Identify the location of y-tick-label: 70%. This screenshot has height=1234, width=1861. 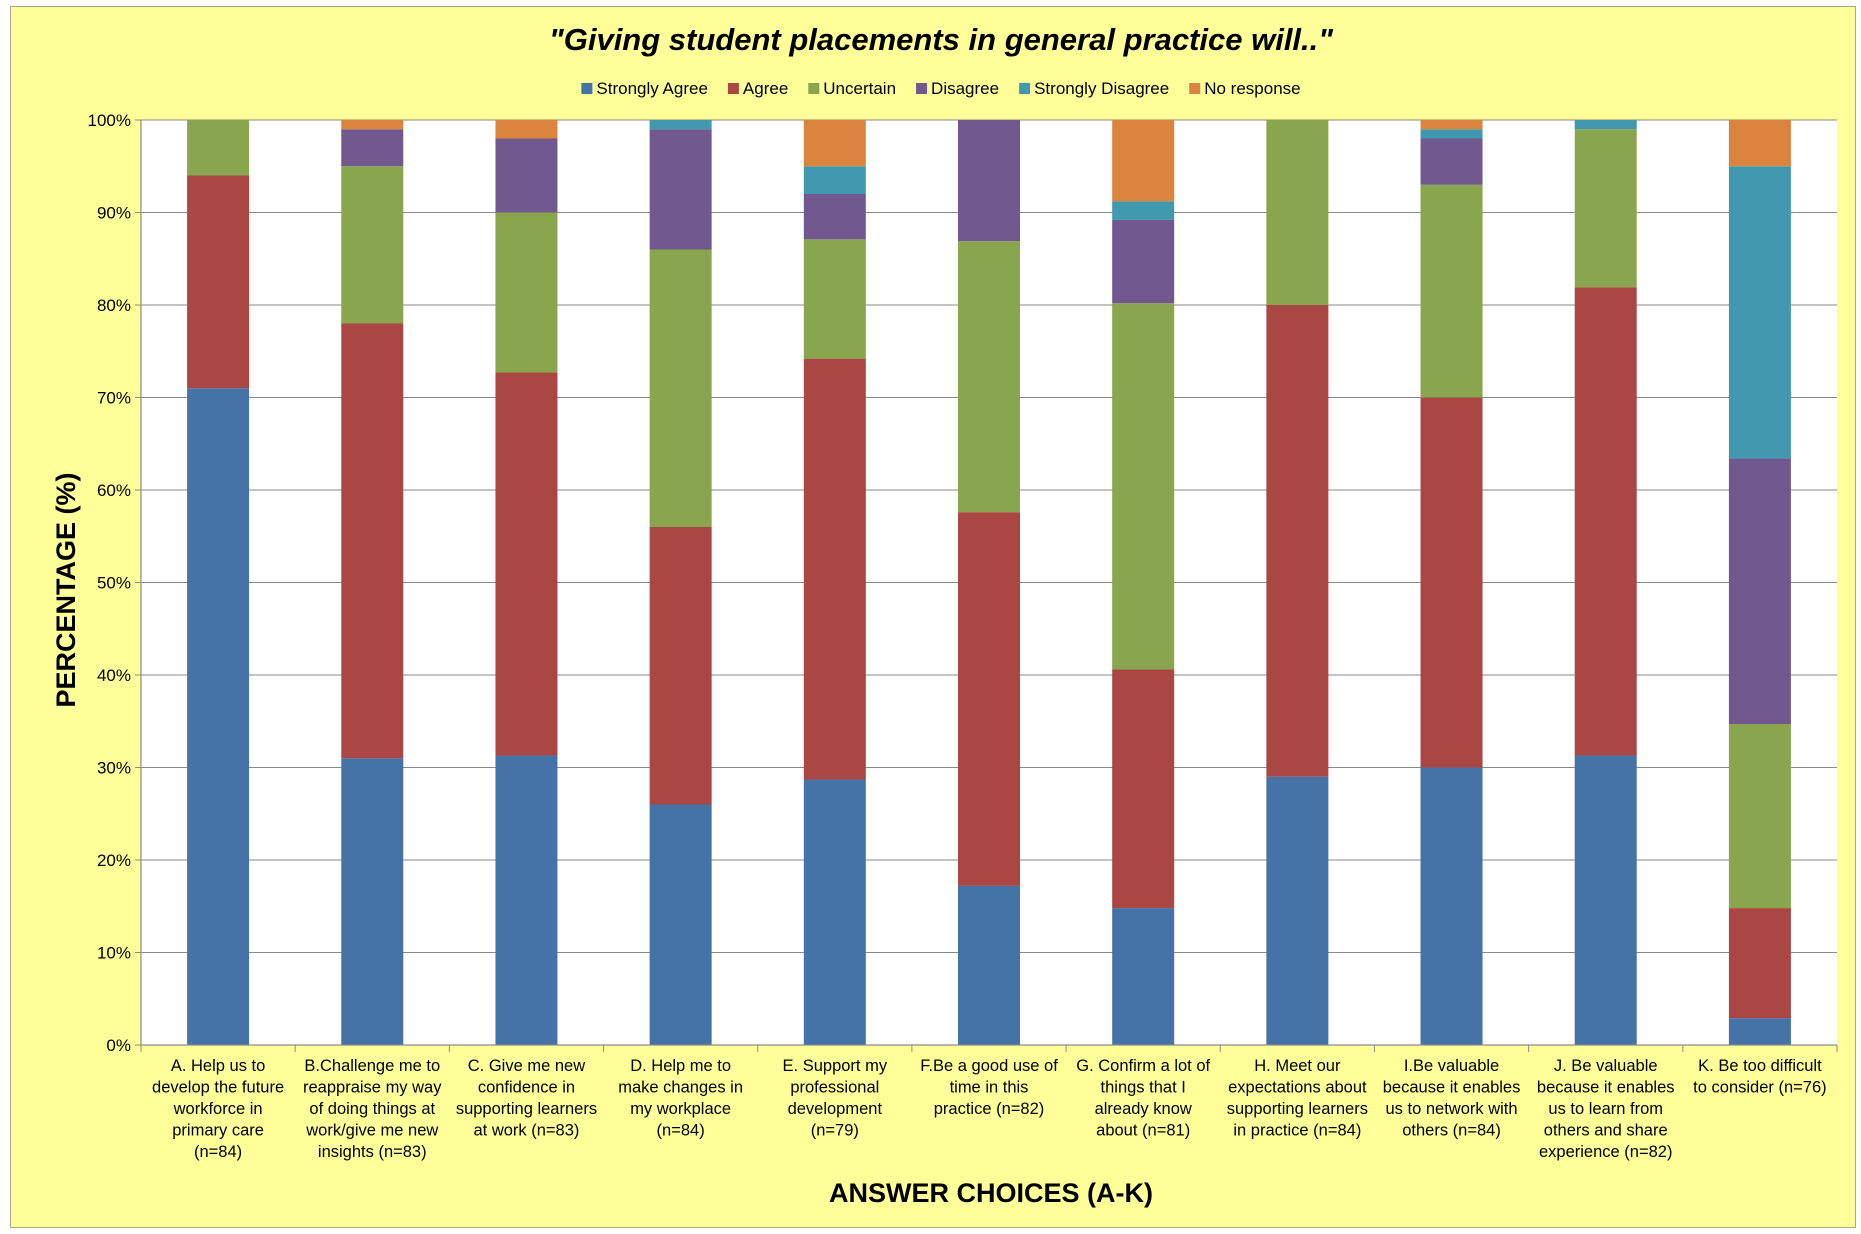
(114, 398).